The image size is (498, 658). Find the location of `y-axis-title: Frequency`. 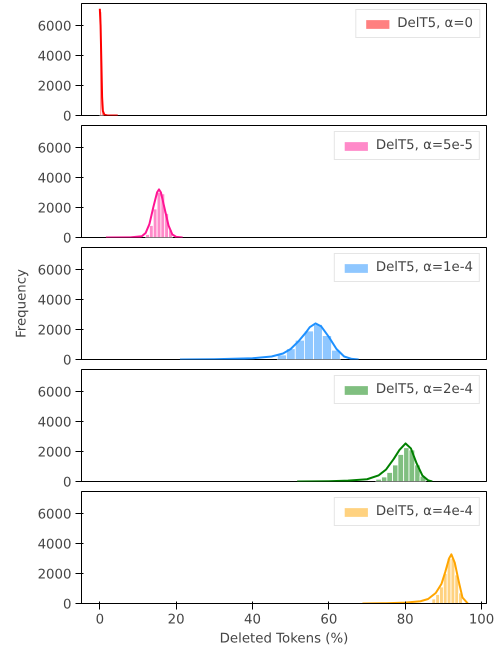

y-axis-title: Frequency is located at coordinates (22, 303).